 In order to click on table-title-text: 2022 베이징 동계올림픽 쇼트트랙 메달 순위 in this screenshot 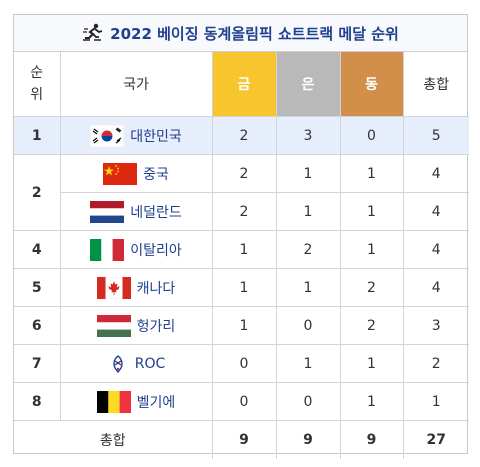, I will do `click(254, 33)`.